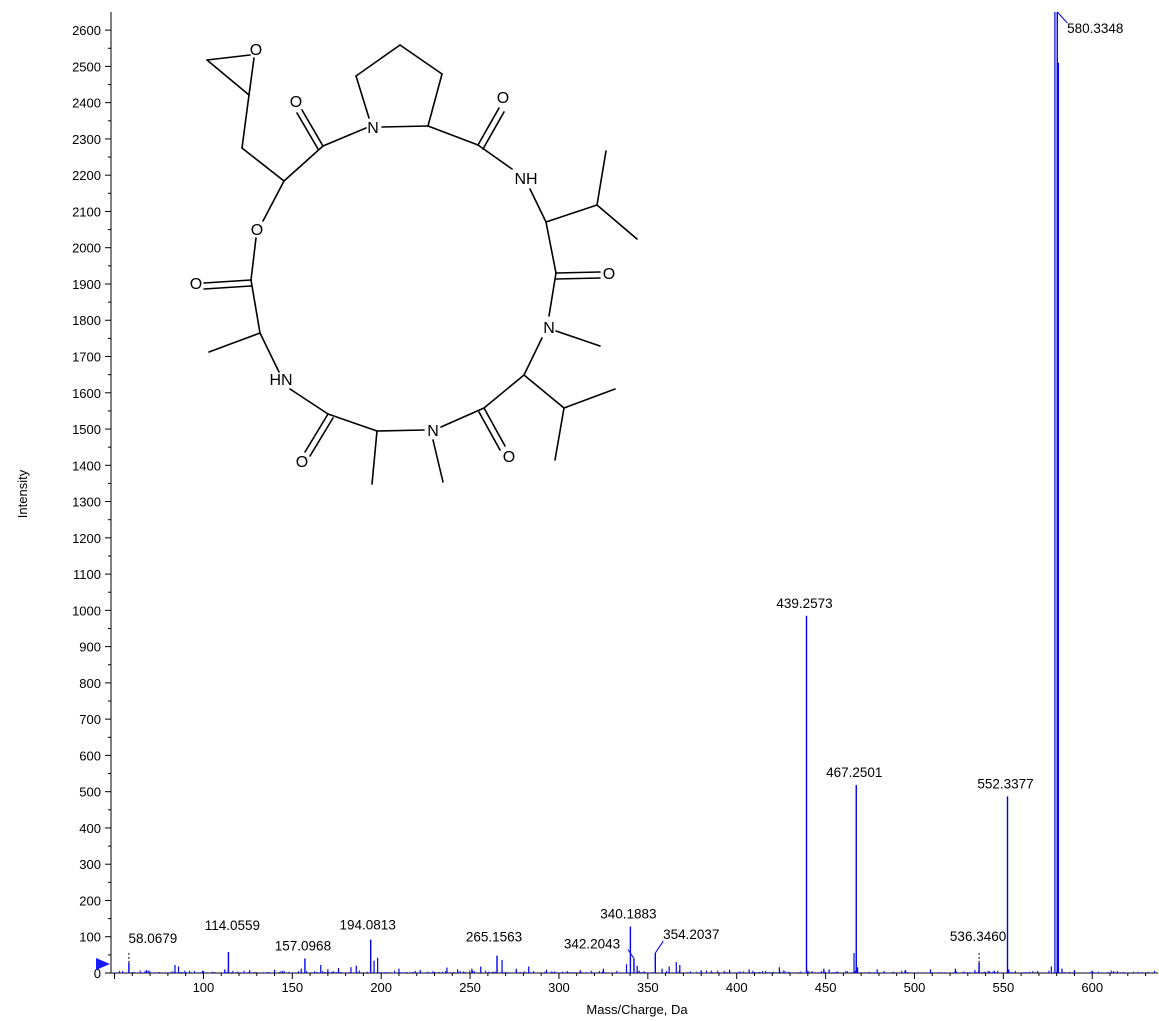 The width and height of the screenshot is (1159, 1021). What do you see at coordinates (1095, 28) in the screenshot?
I see `peak-label: 580.3348` at bounding box center [1095, 28].